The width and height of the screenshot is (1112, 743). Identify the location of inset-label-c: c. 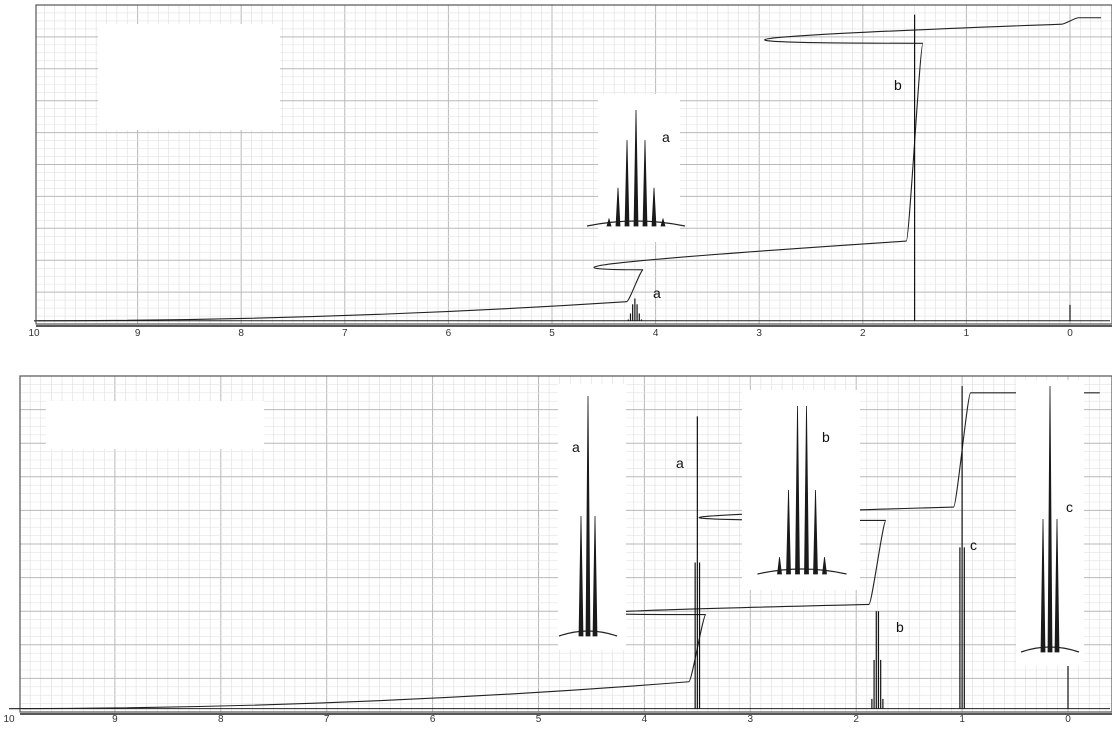
(1069, 507).